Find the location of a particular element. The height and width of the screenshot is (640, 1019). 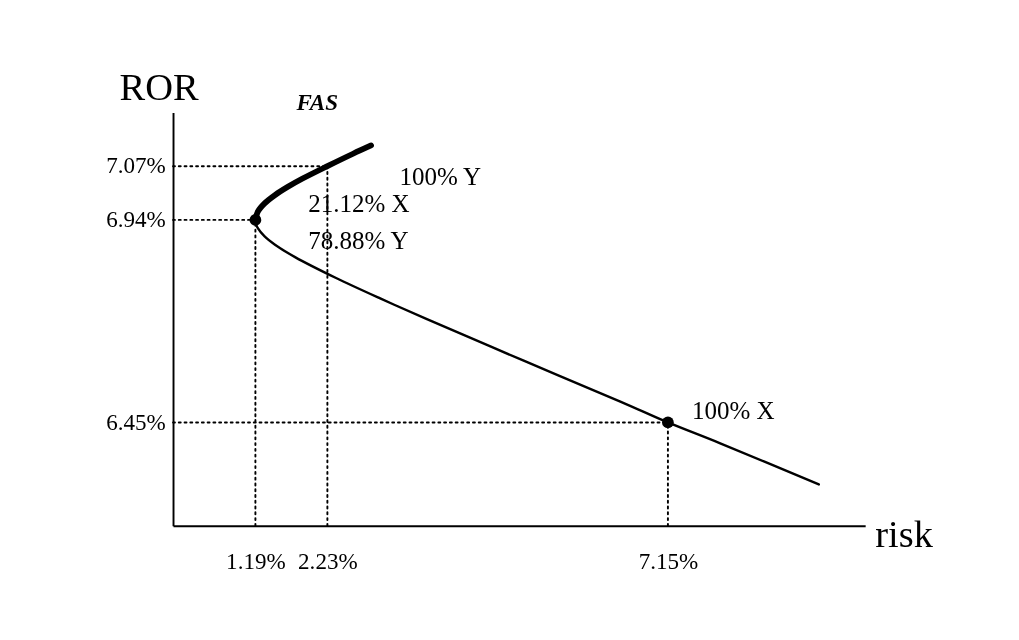

x-tick-label: 1.19% is located at coordinates (256, 560).